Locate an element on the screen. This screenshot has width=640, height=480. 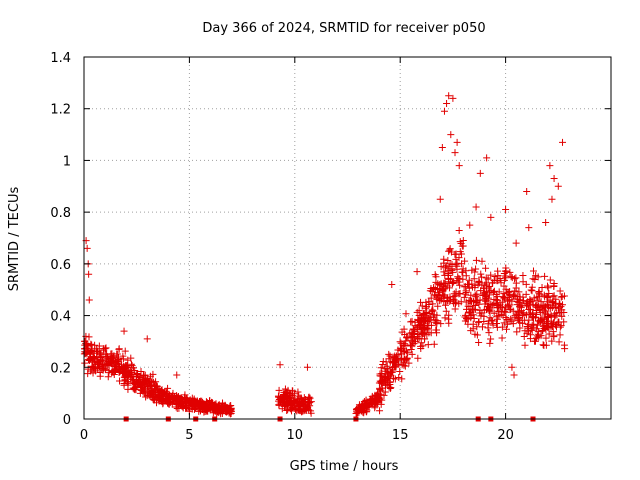
y-tick-labels: 0 0.2 0.4 0.6 0.8 1 1.2 1.4 is located at coordinates (60, 239).